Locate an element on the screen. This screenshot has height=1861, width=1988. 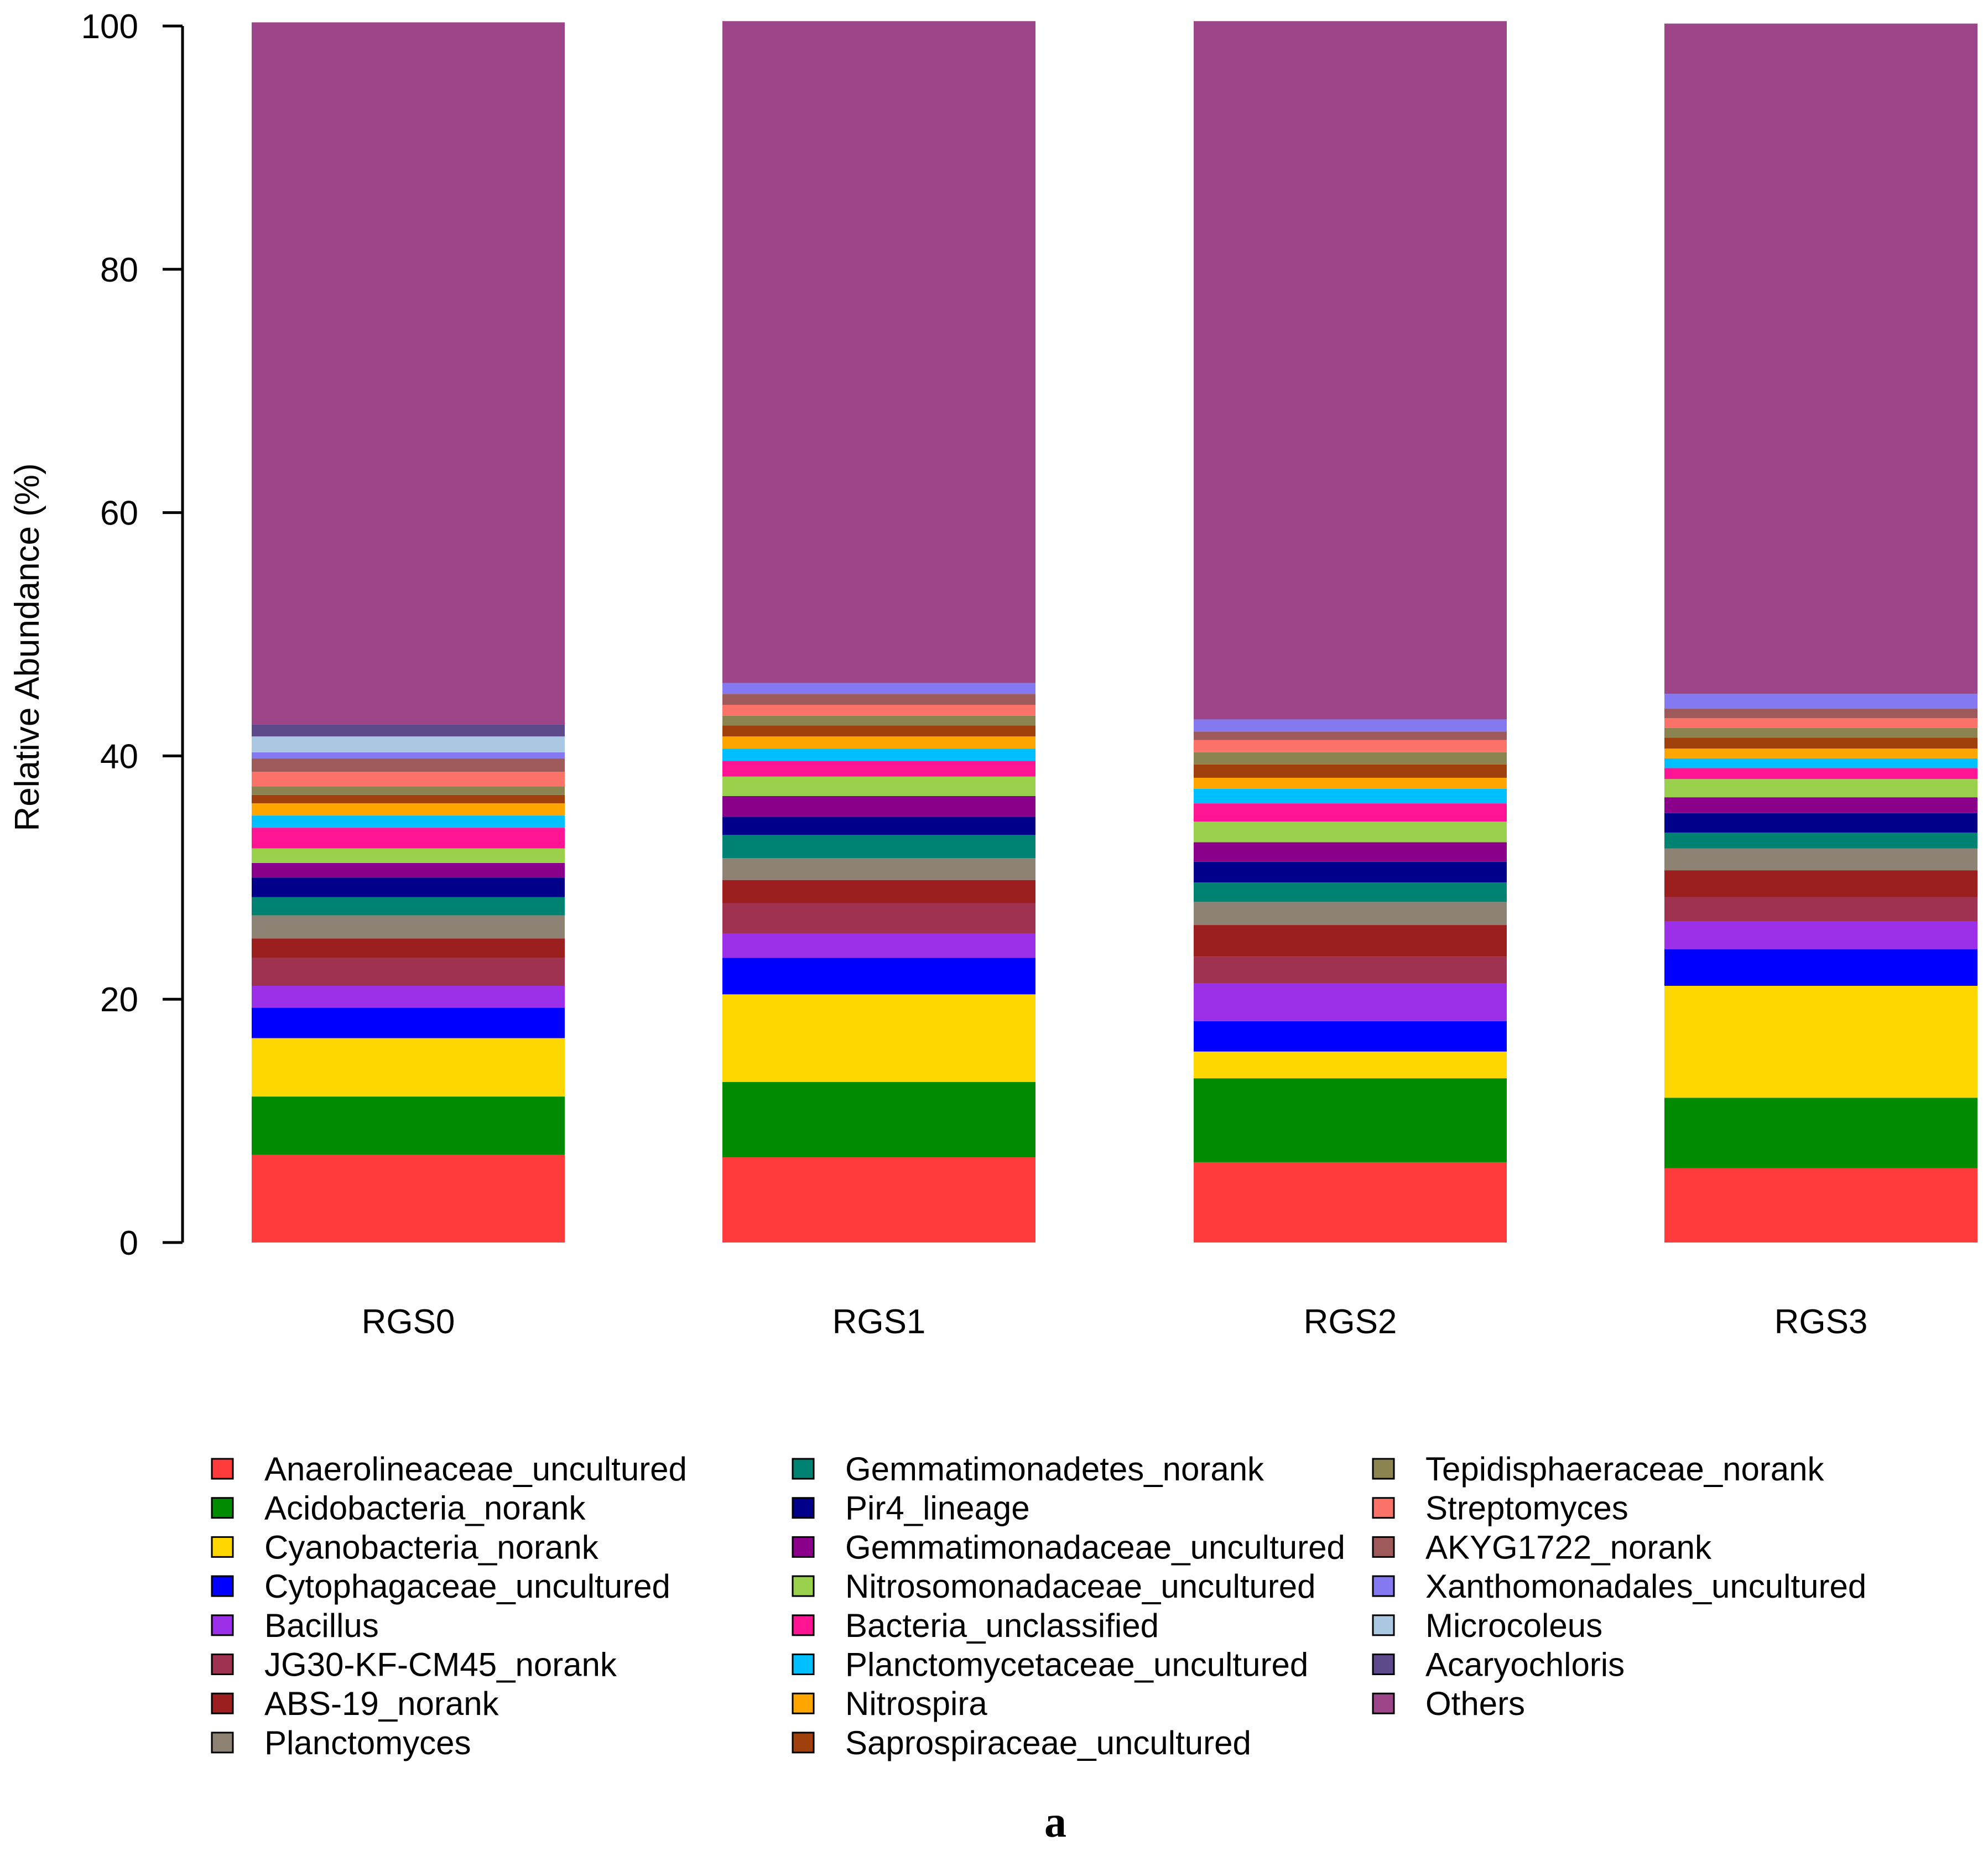
legend-item: Acidobacteria_norank is located at coordinates (398, 1508).